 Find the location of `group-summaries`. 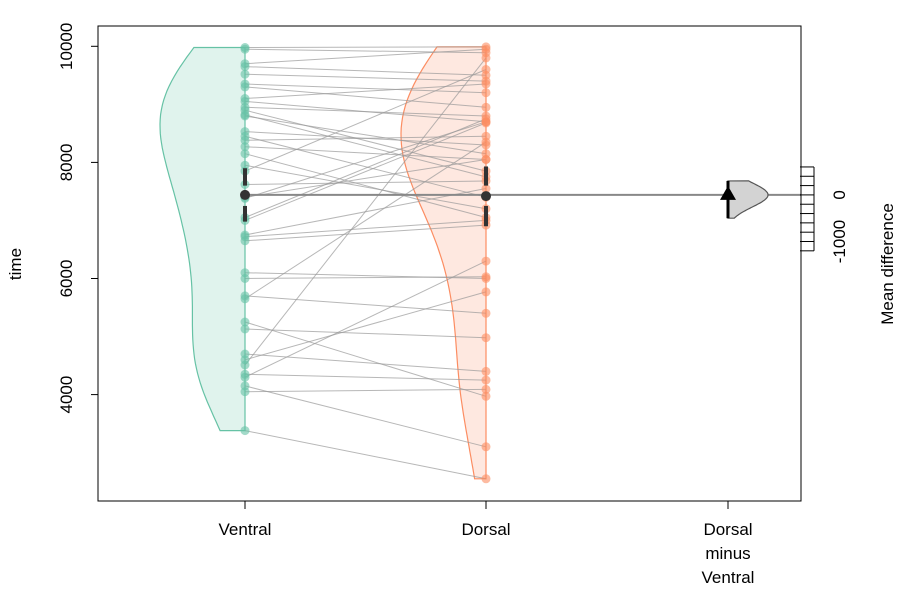

group-summaries is located at coordinates (520, 196).